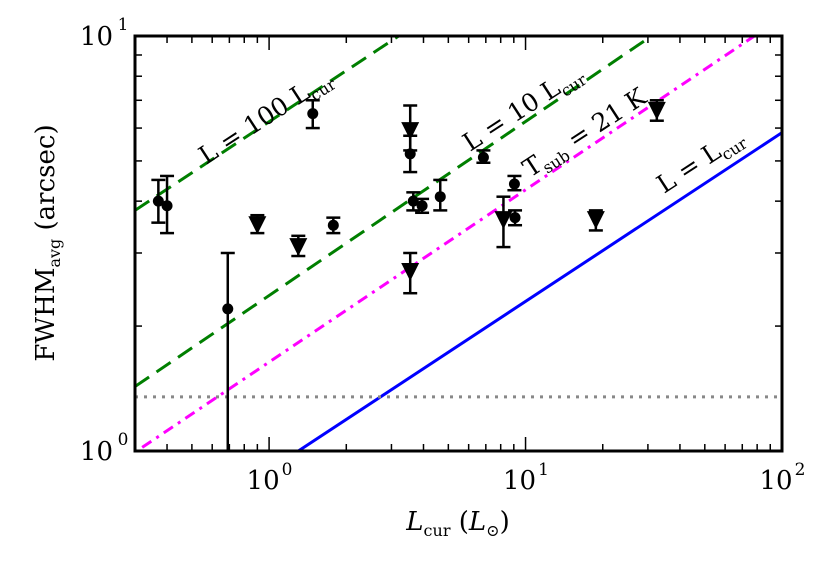 The height and width of the screenshot is (569, 830). What do you see at coordinates (47, 242) in the screenshot?
I see `y-axis-title: FWHMavg (arcsec)` at bounding box center [47, 242].